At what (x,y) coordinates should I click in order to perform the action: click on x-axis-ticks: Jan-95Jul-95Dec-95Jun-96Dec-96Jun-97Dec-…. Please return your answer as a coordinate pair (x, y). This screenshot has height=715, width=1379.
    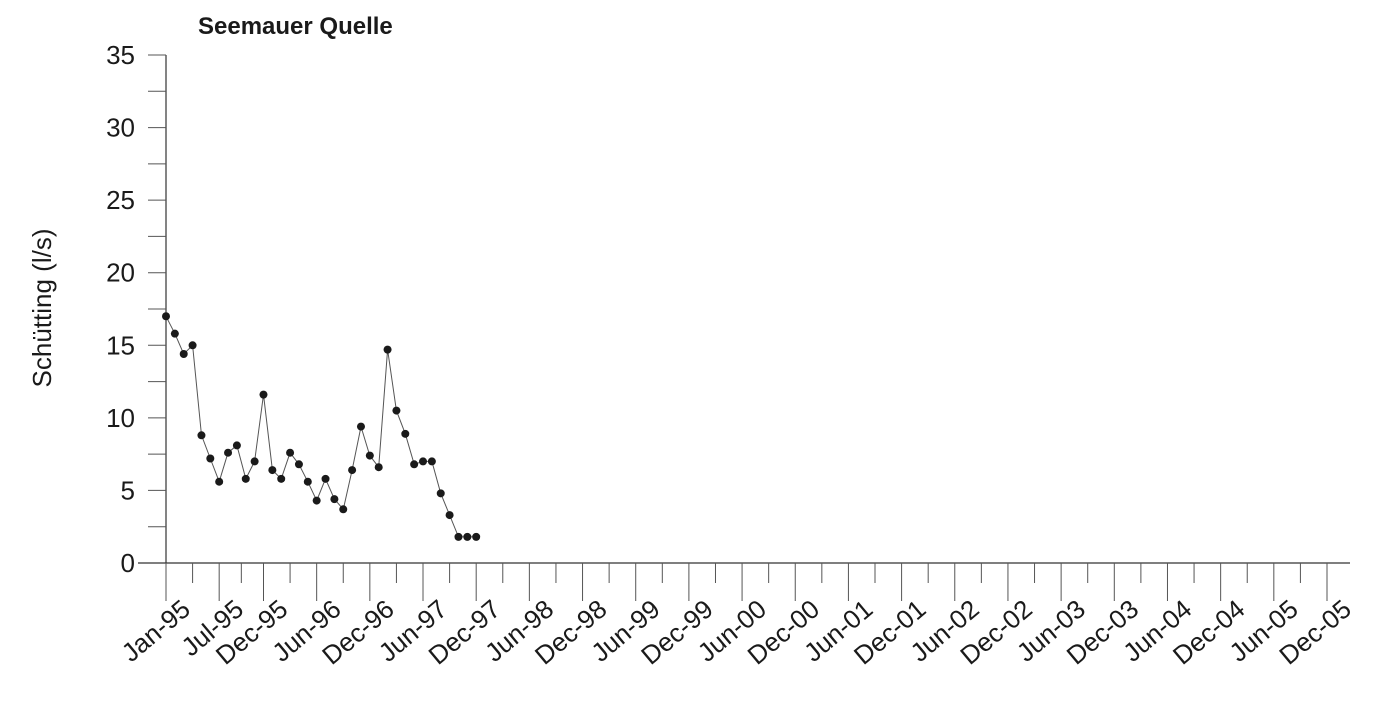
    Looking at the image, I should click on (736, 616).